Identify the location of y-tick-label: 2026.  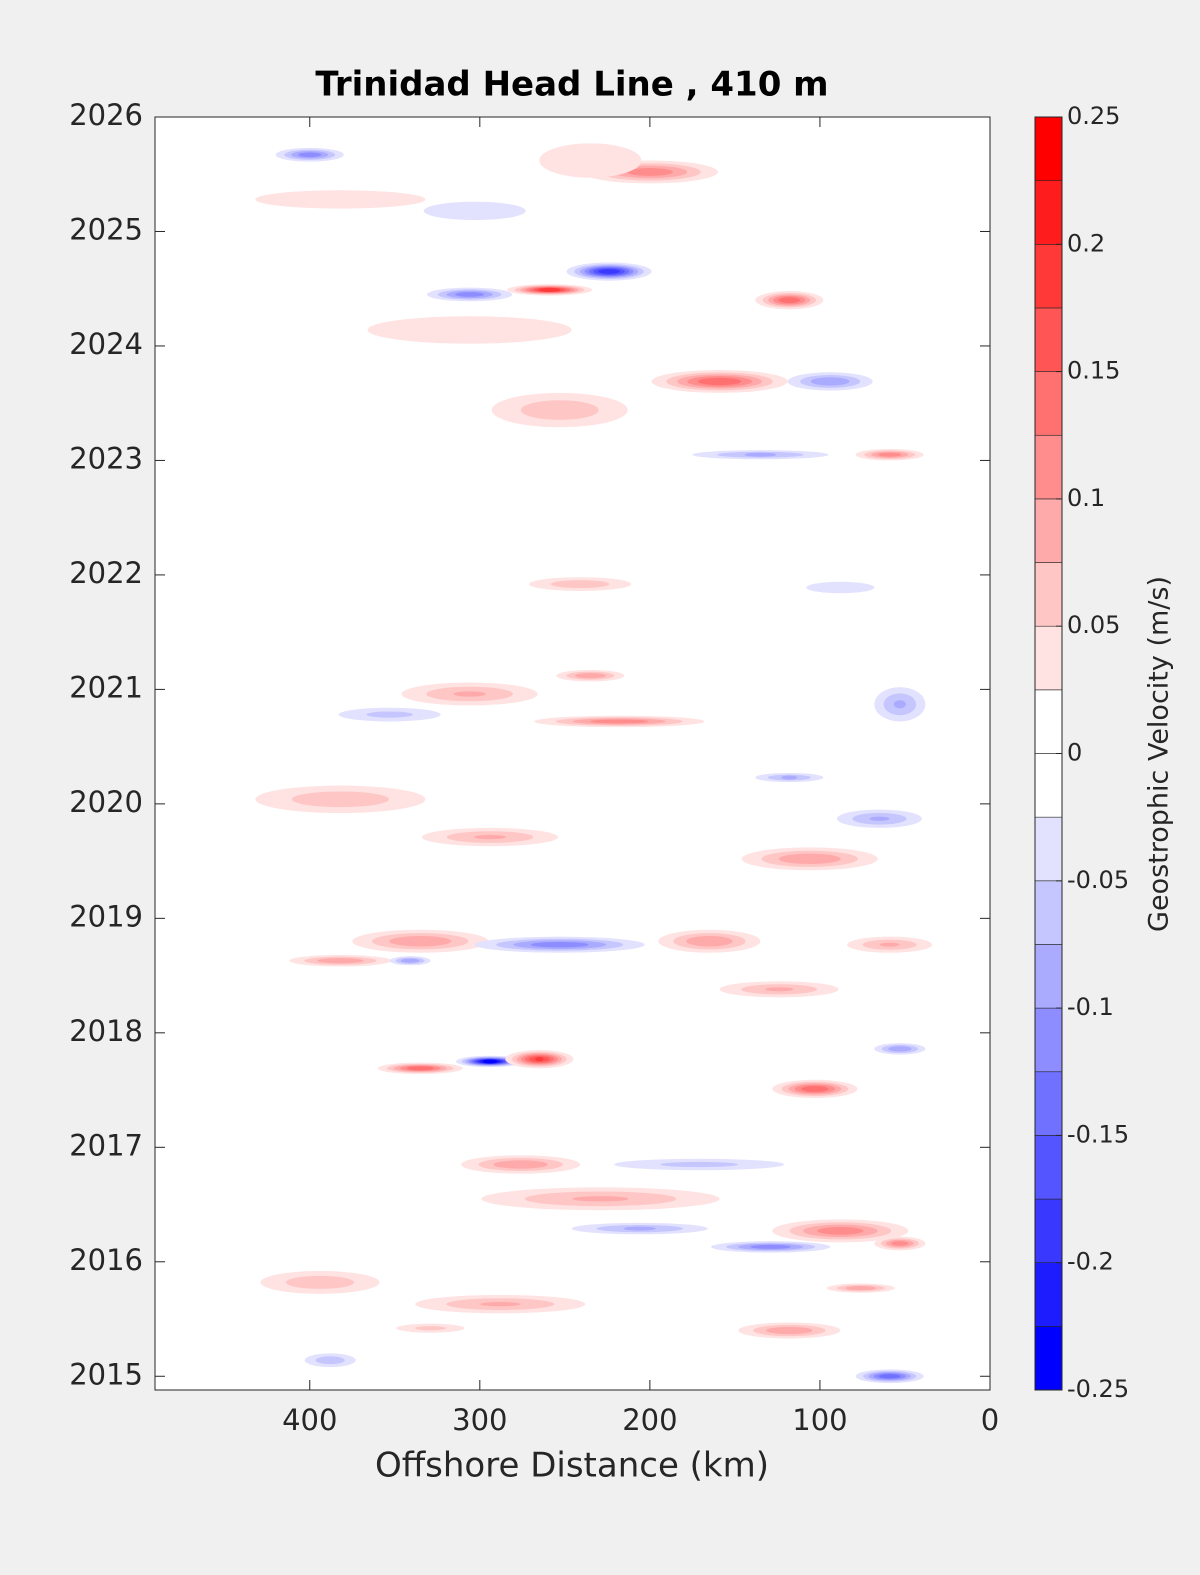
(106, 115).